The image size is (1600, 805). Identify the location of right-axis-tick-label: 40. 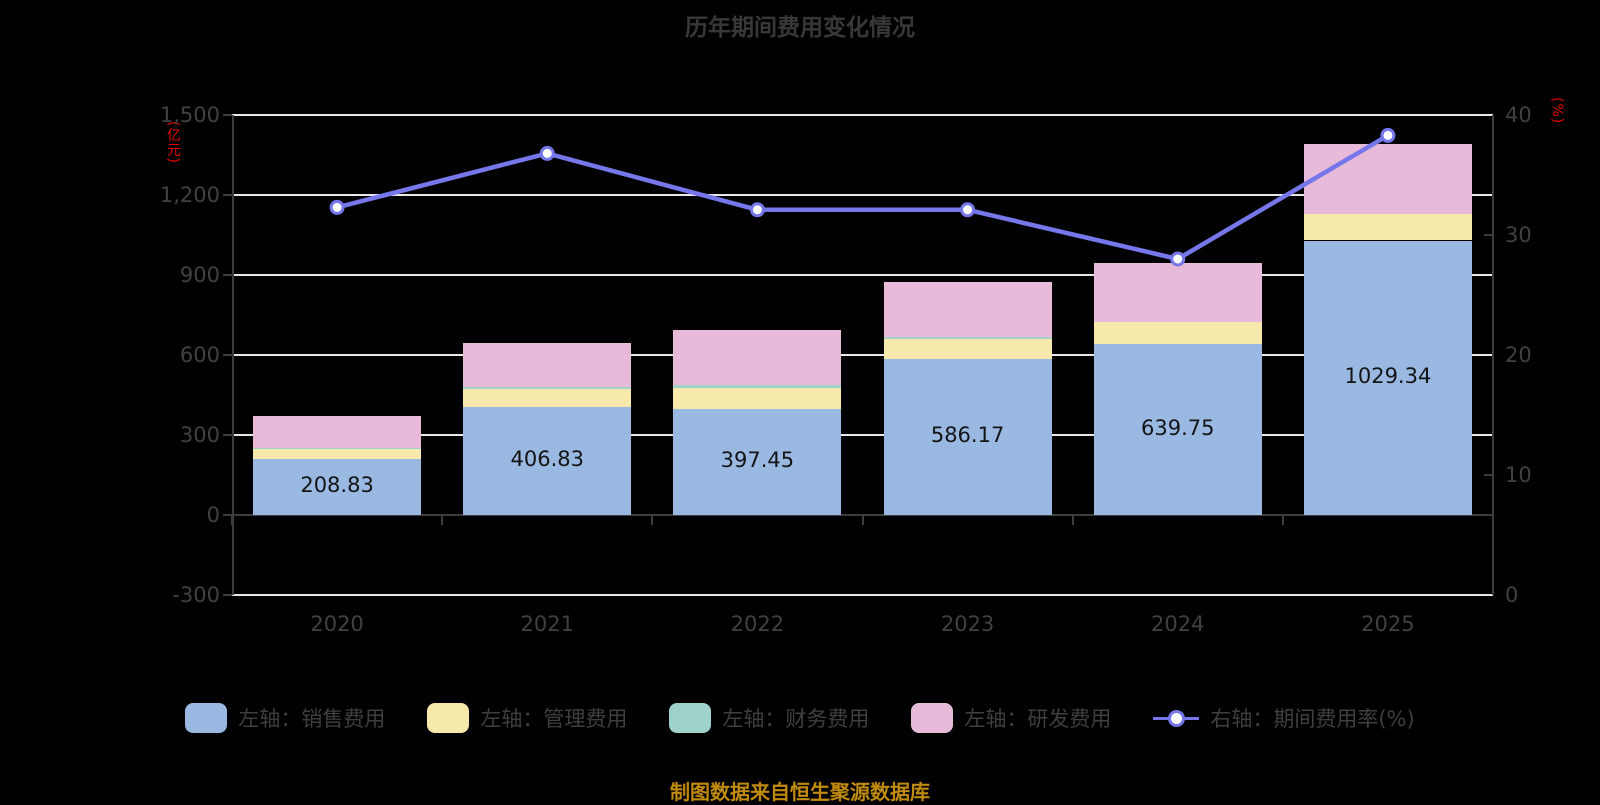
(1518, 115).